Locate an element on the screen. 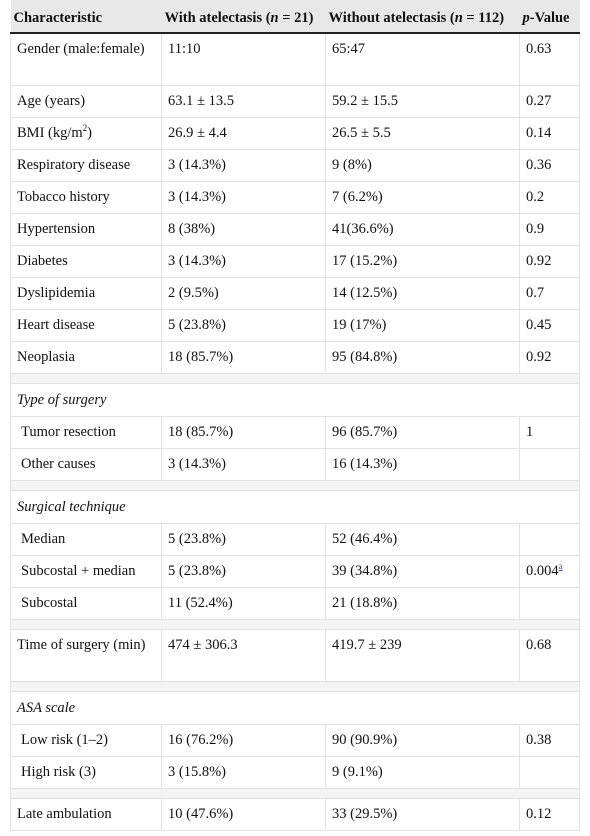 Image resolution: width=590 pixels, height=836 pixels. cell-without: 21 (18.8%) is located at coordinates (422, 603).